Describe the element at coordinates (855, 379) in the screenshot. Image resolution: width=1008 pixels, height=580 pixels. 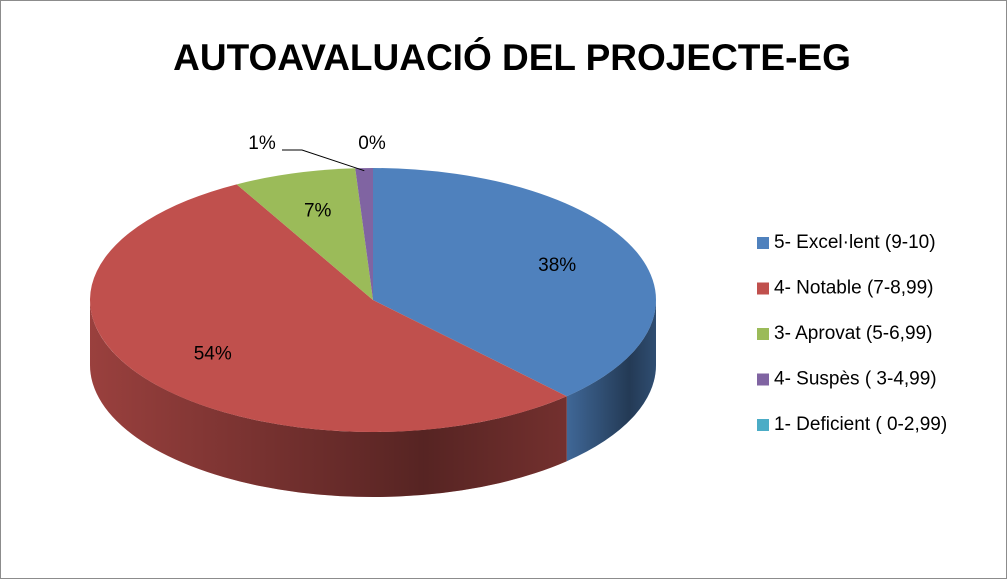
I see `legend-label: 4- Suspès ( 3-4,99)` at that location.